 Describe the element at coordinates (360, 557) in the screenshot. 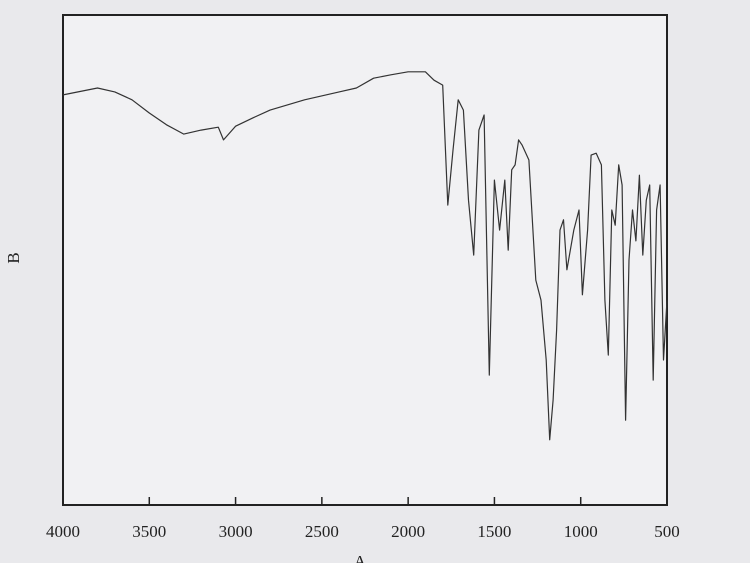

I see `x-axis-label: A` at that location.